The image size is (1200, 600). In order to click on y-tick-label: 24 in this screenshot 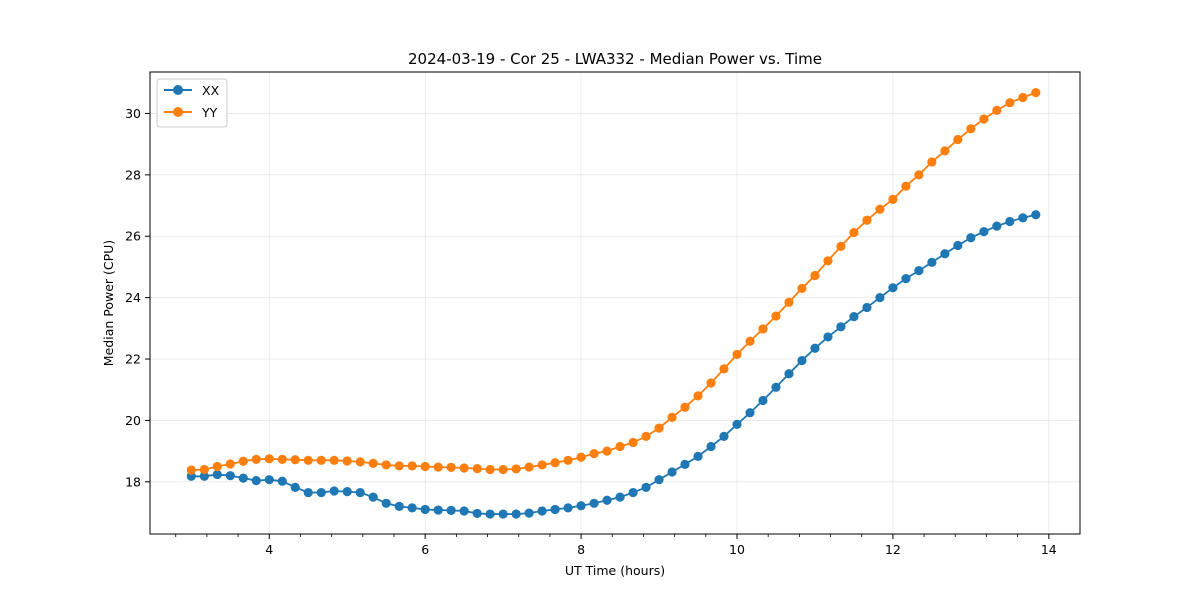, I will do `click(133, 297)`.